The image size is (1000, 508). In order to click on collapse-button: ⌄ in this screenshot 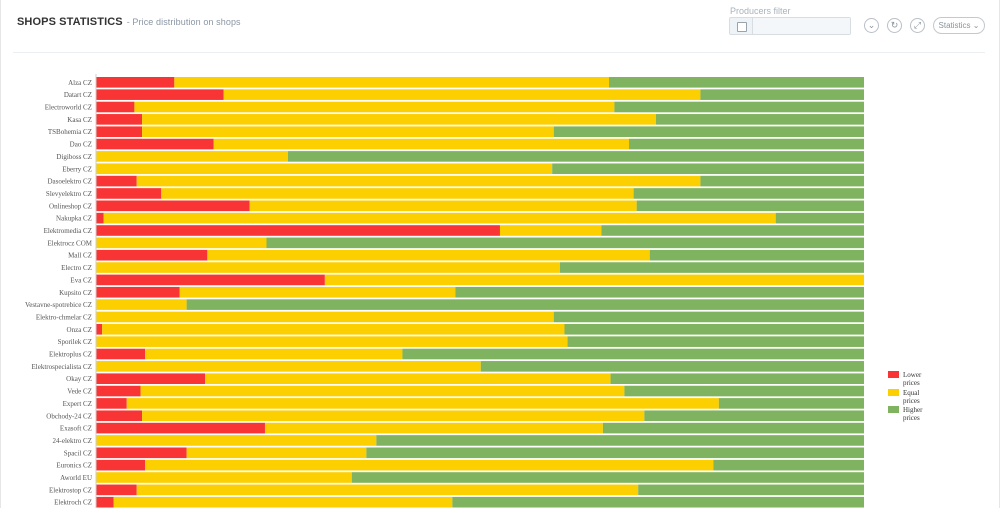, I will do `click(871, 25)`.